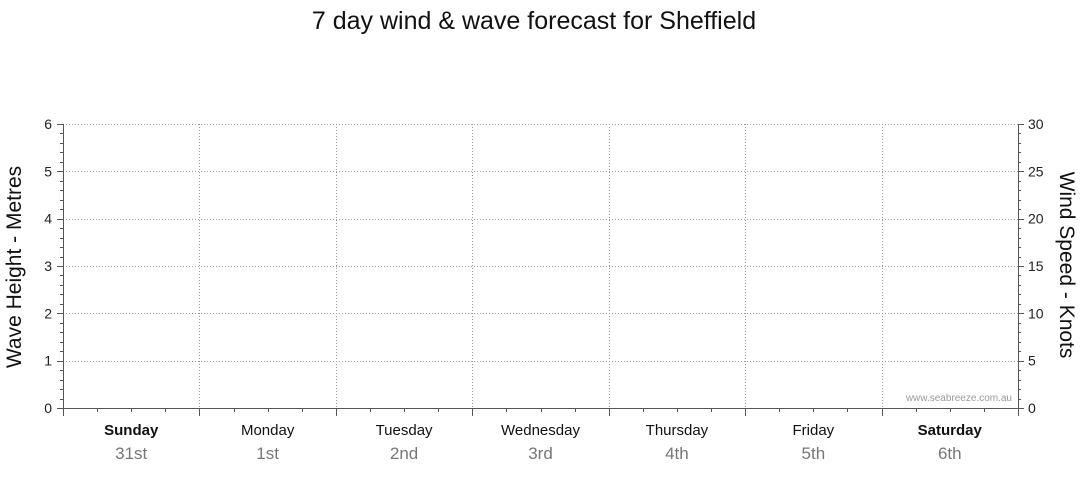 The image size is (1080, 480). I want to click on y-right-tick-label: 25, so click(1036, 171).